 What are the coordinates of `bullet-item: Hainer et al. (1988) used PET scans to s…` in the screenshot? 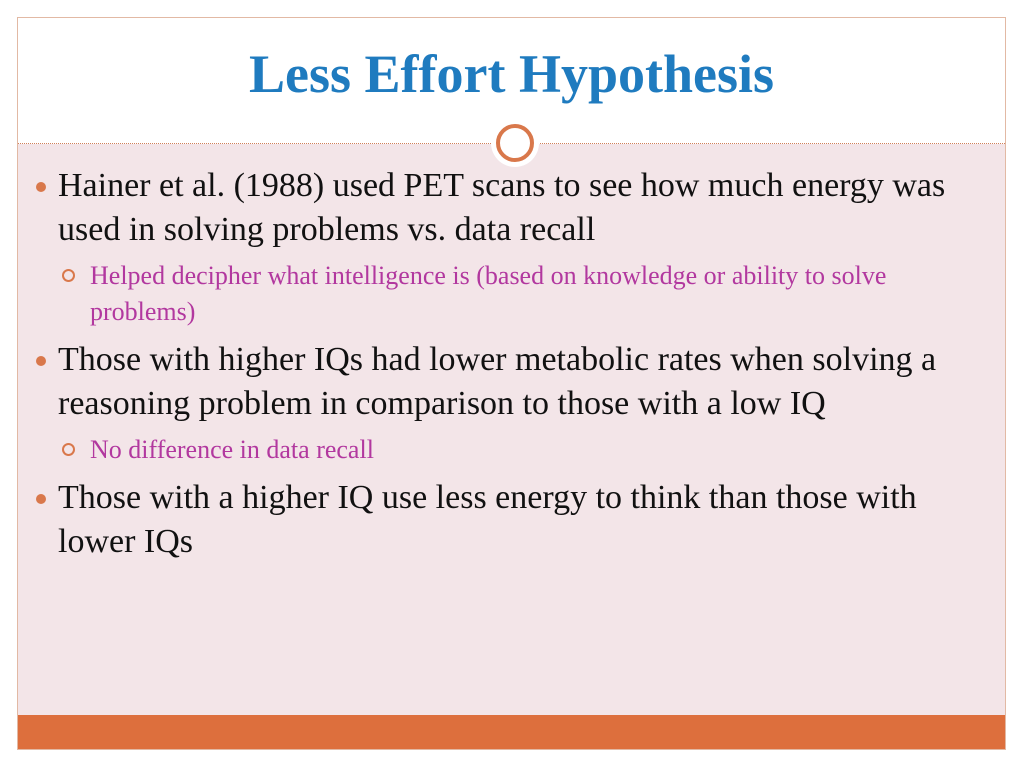 It's located at (497, 208).